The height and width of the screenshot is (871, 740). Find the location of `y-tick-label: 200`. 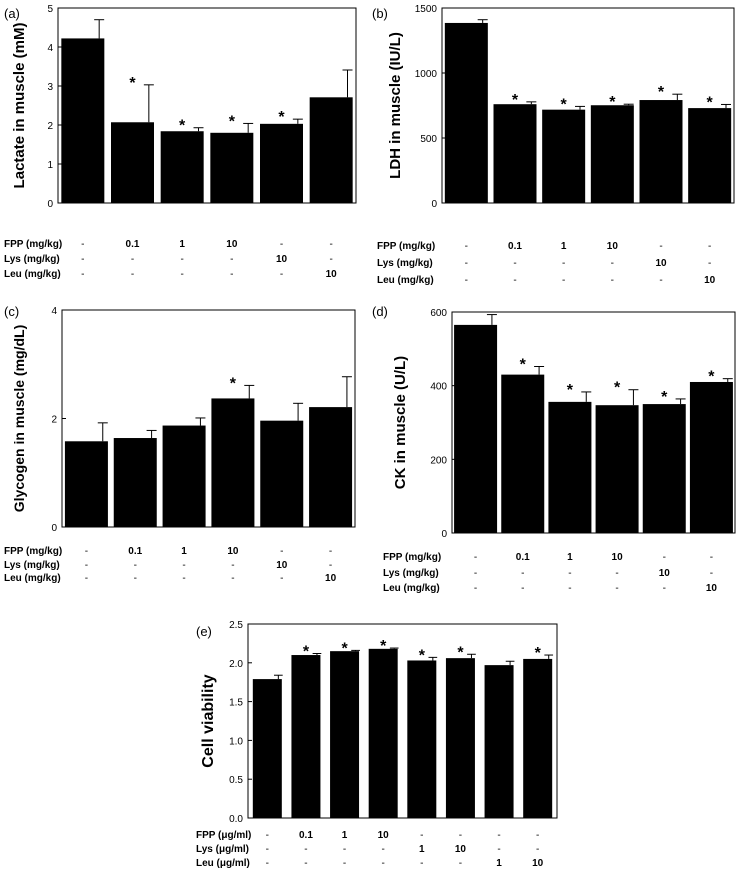

y-tick-label: 200 is located at coordinates (438, 460).